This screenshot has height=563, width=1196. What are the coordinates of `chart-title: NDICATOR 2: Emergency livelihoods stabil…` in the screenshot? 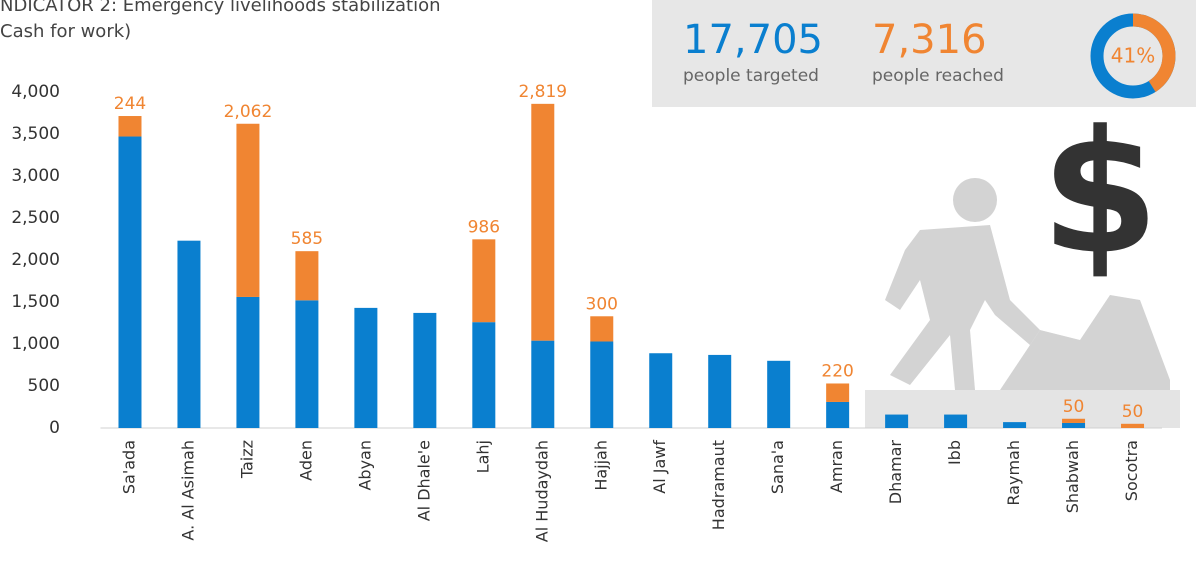 It's located at (220, 8).